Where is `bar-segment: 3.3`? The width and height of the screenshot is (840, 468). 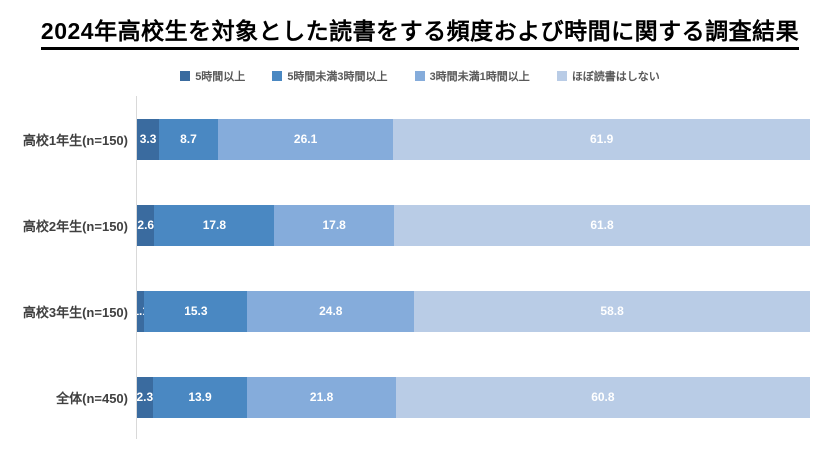
bar-segment: 3.3 is located at coordinates (148, 139).